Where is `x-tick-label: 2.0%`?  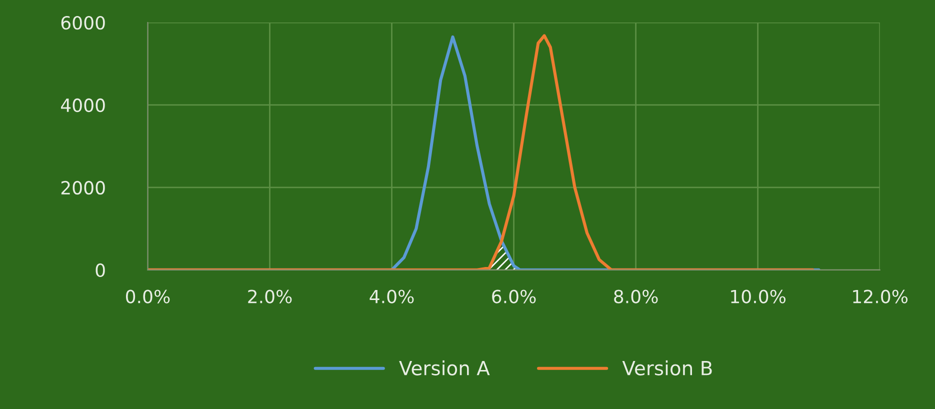 x-tick-label: 2.0% is located at coordinates (270, 297).